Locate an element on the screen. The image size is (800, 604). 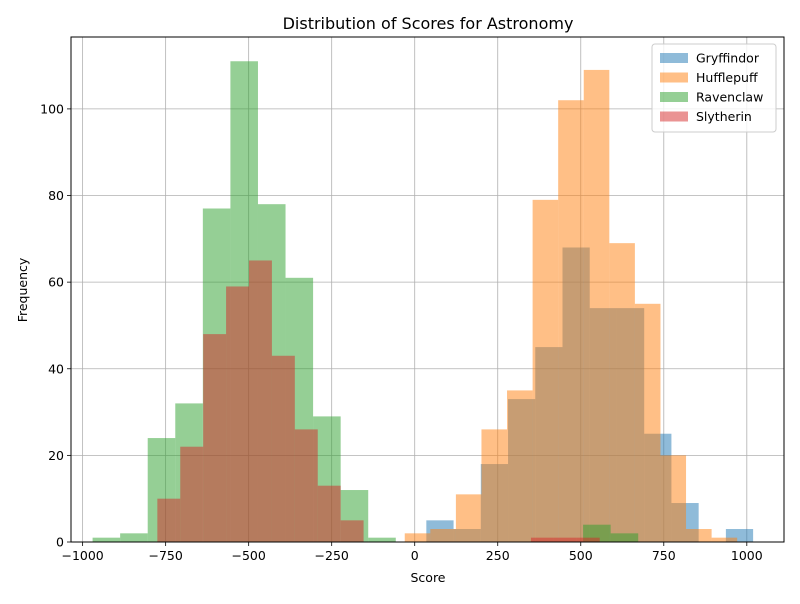
legend-label-hufflepuff: Hufflepuff is located at coordinates (727, 77).